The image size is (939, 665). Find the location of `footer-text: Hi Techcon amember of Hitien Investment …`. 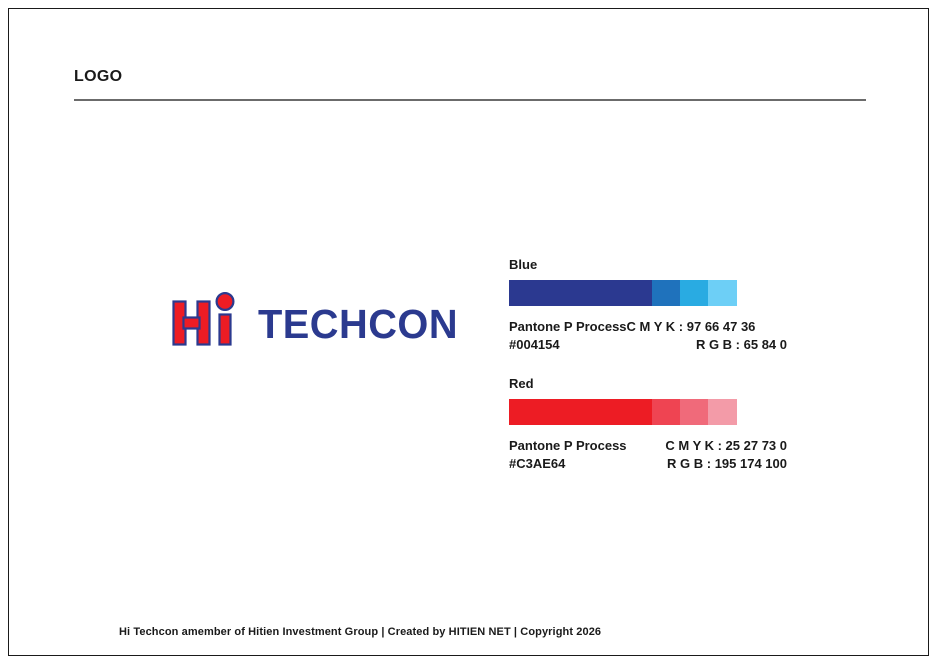

footer-text: Hi Techcon amember of Hitien Investment … is located at coordinates (360, 632).